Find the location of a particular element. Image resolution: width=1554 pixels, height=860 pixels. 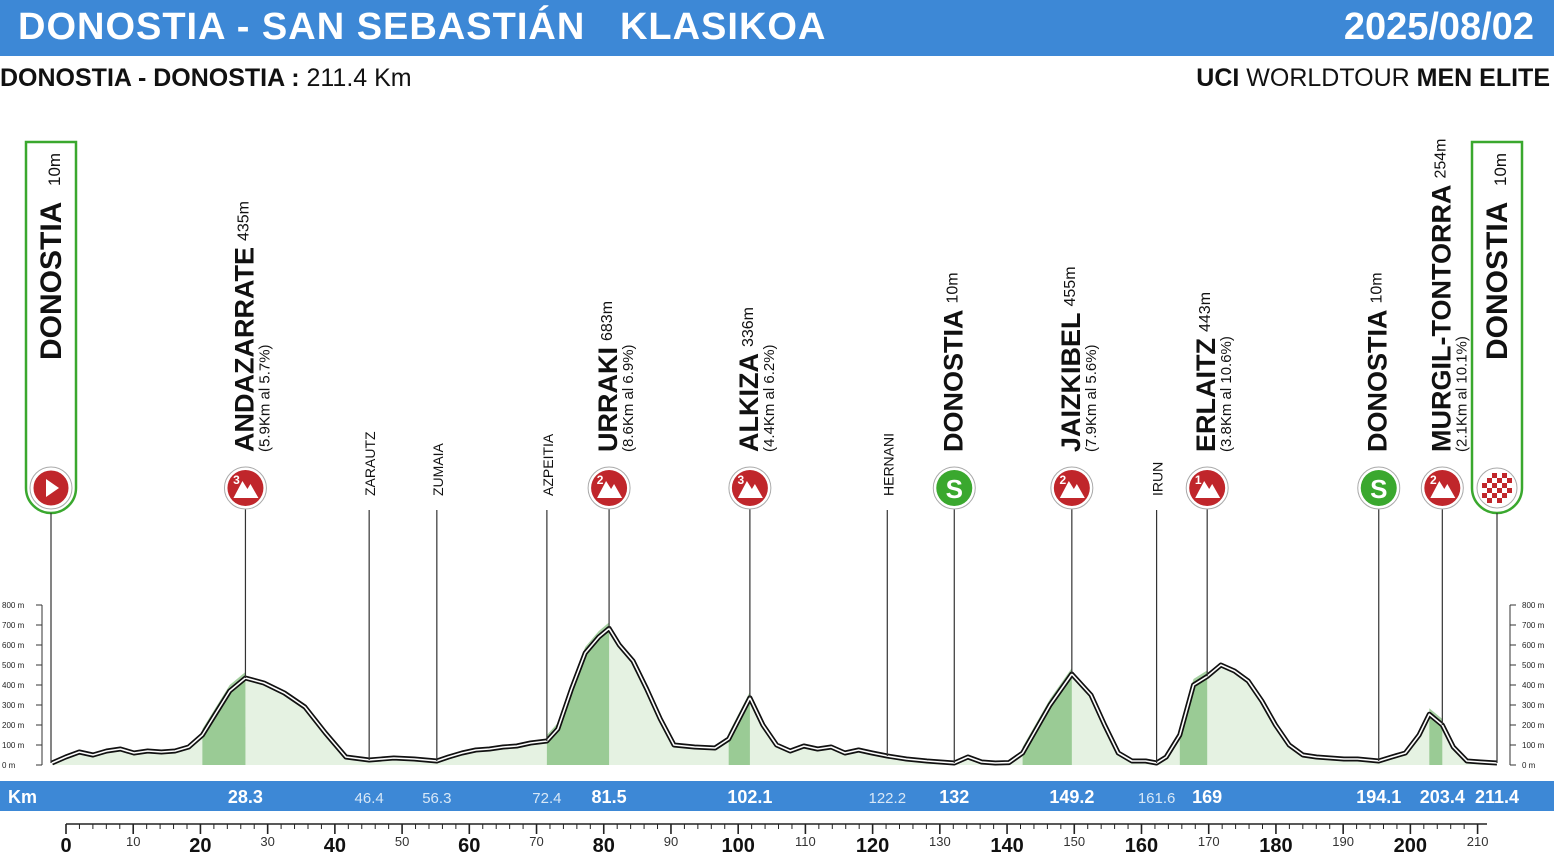

y-tick-label-left: 0 m is located at coordinates (9, 765).